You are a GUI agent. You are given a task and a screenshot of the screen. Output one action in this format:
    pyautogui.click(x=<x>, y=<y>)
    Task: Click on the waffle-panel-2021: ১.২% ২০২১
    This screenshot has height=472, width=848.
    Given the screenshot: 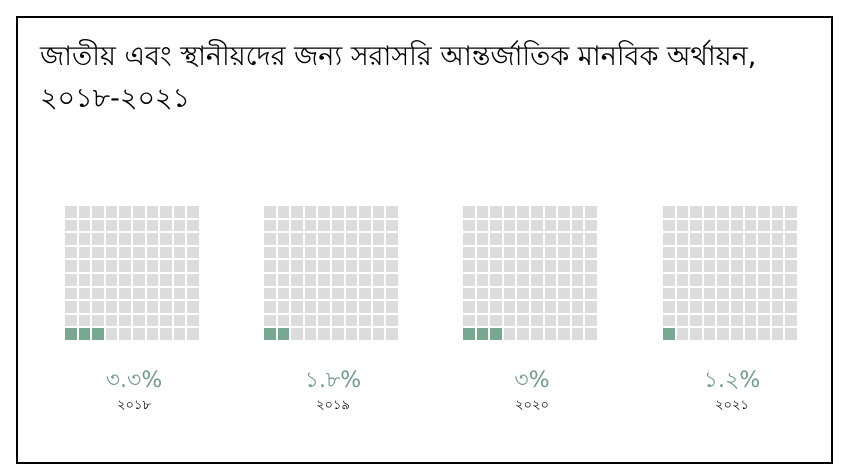 What is the action you would take?
    pyautogui.click(x=732, y=310)
    